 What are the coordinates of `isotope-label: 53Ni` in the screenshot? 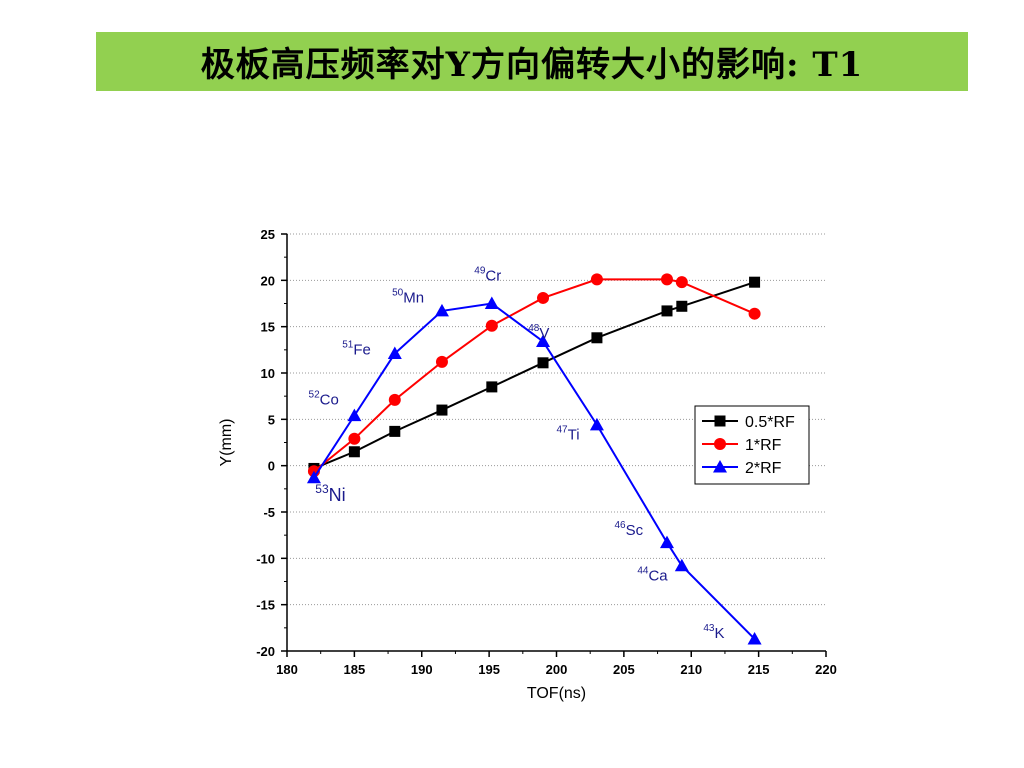 It's located at (330, 493).